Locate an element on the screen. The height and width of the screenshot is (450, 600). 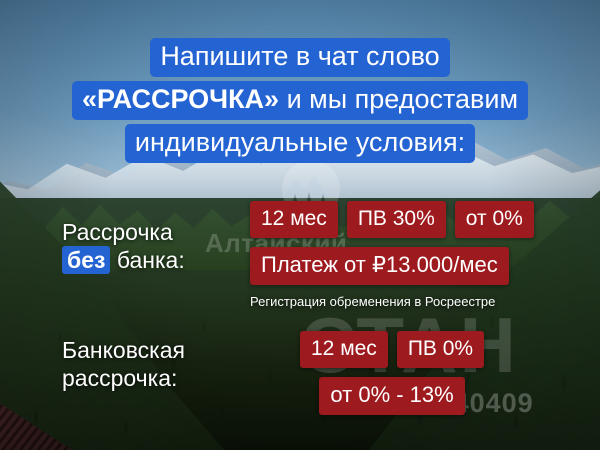
offer-bank-badge-row: 12 мес ПВ 0% is located at coordinates (392, 349).